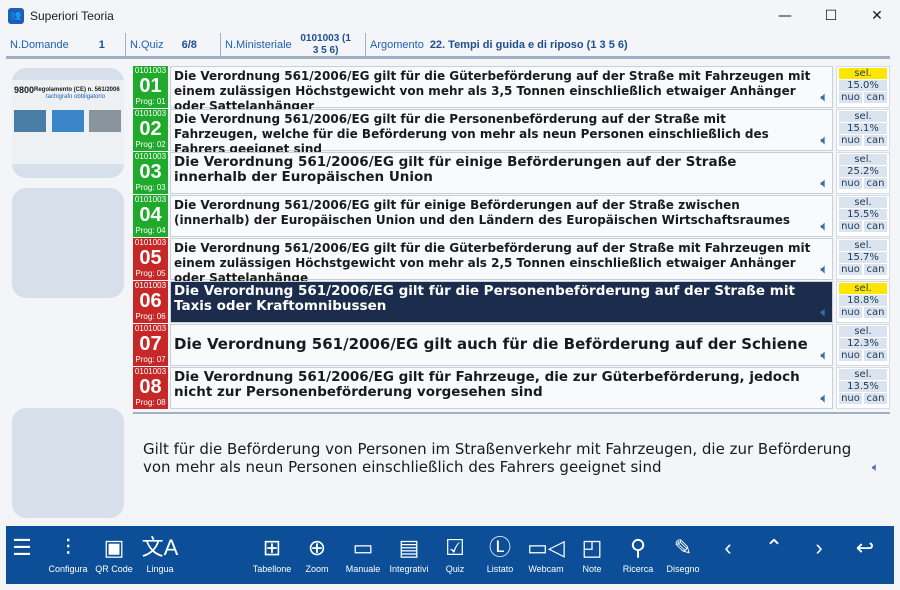 This screenshot has width=900, height=590. I want to click on toolbar-button-search: ⚲ Ricerca, so click(638, 554).